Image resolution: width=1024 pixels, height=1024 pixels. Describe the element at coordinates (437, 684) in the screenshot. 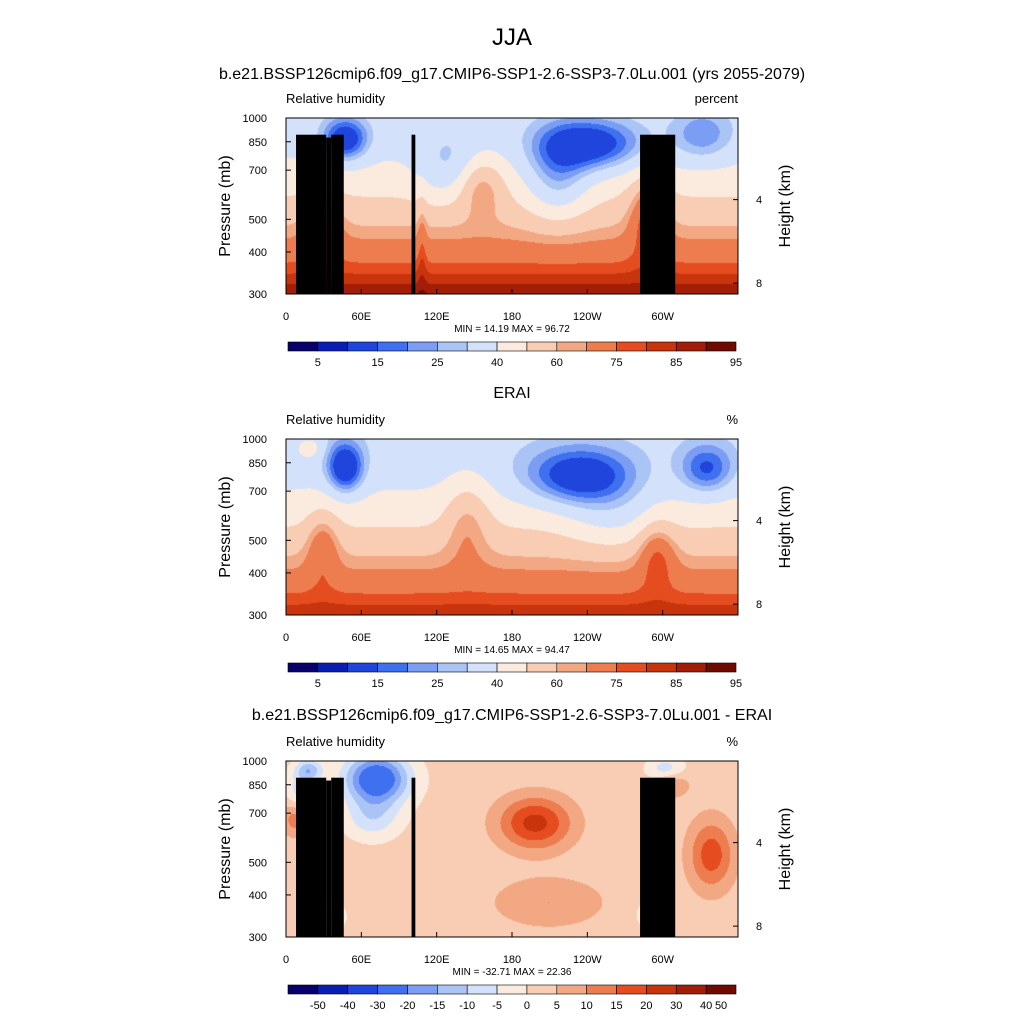

I see `colorbar-label: 25` at that location.